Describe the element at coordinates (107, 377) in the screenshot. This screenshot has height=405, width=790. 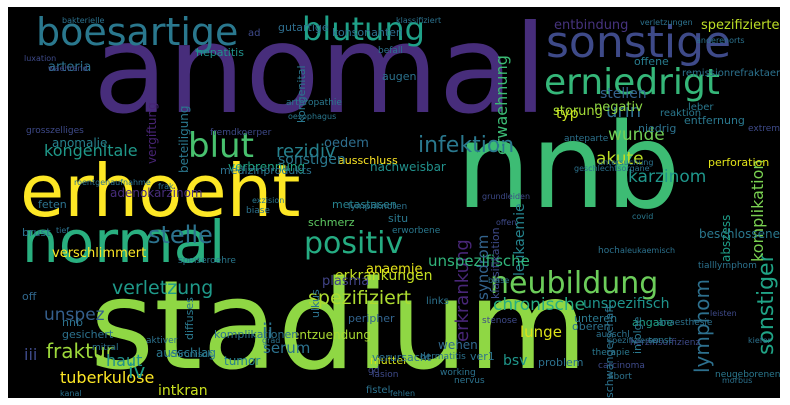
I see `cloud-word: tuberkulose` at that location.